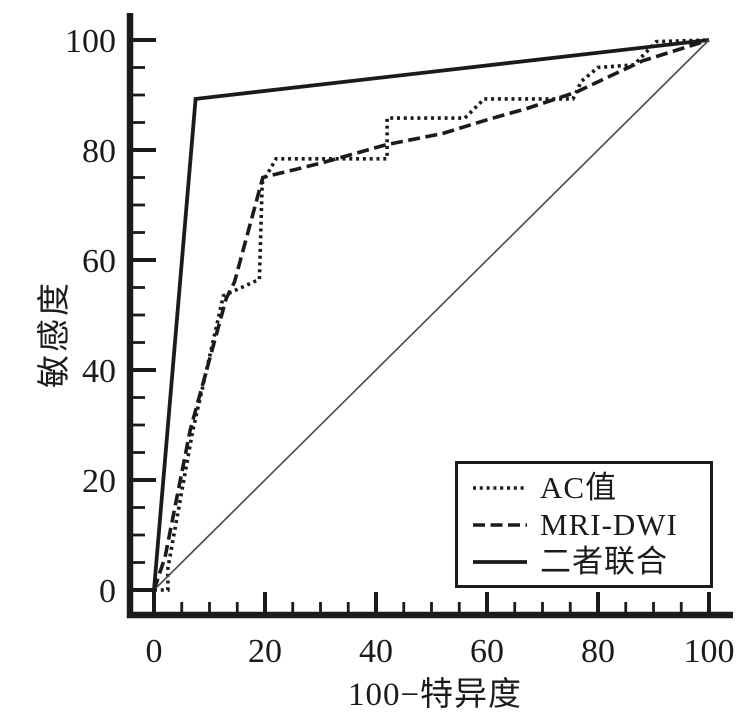 Image resolution: width=745 pixels, height=715 pixels. What do you see at coordinates (55, 334) in the screenshot?
I see `y-axis-title: 敏感度` at bounding box center [55, 334].